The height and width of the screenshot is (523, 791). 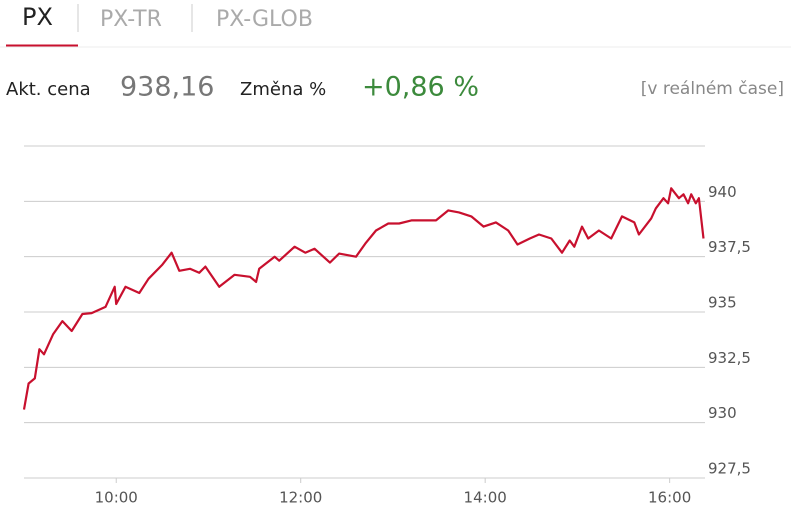 I want to click on y-tick-label: 927,5, so click(x=729, y=469).